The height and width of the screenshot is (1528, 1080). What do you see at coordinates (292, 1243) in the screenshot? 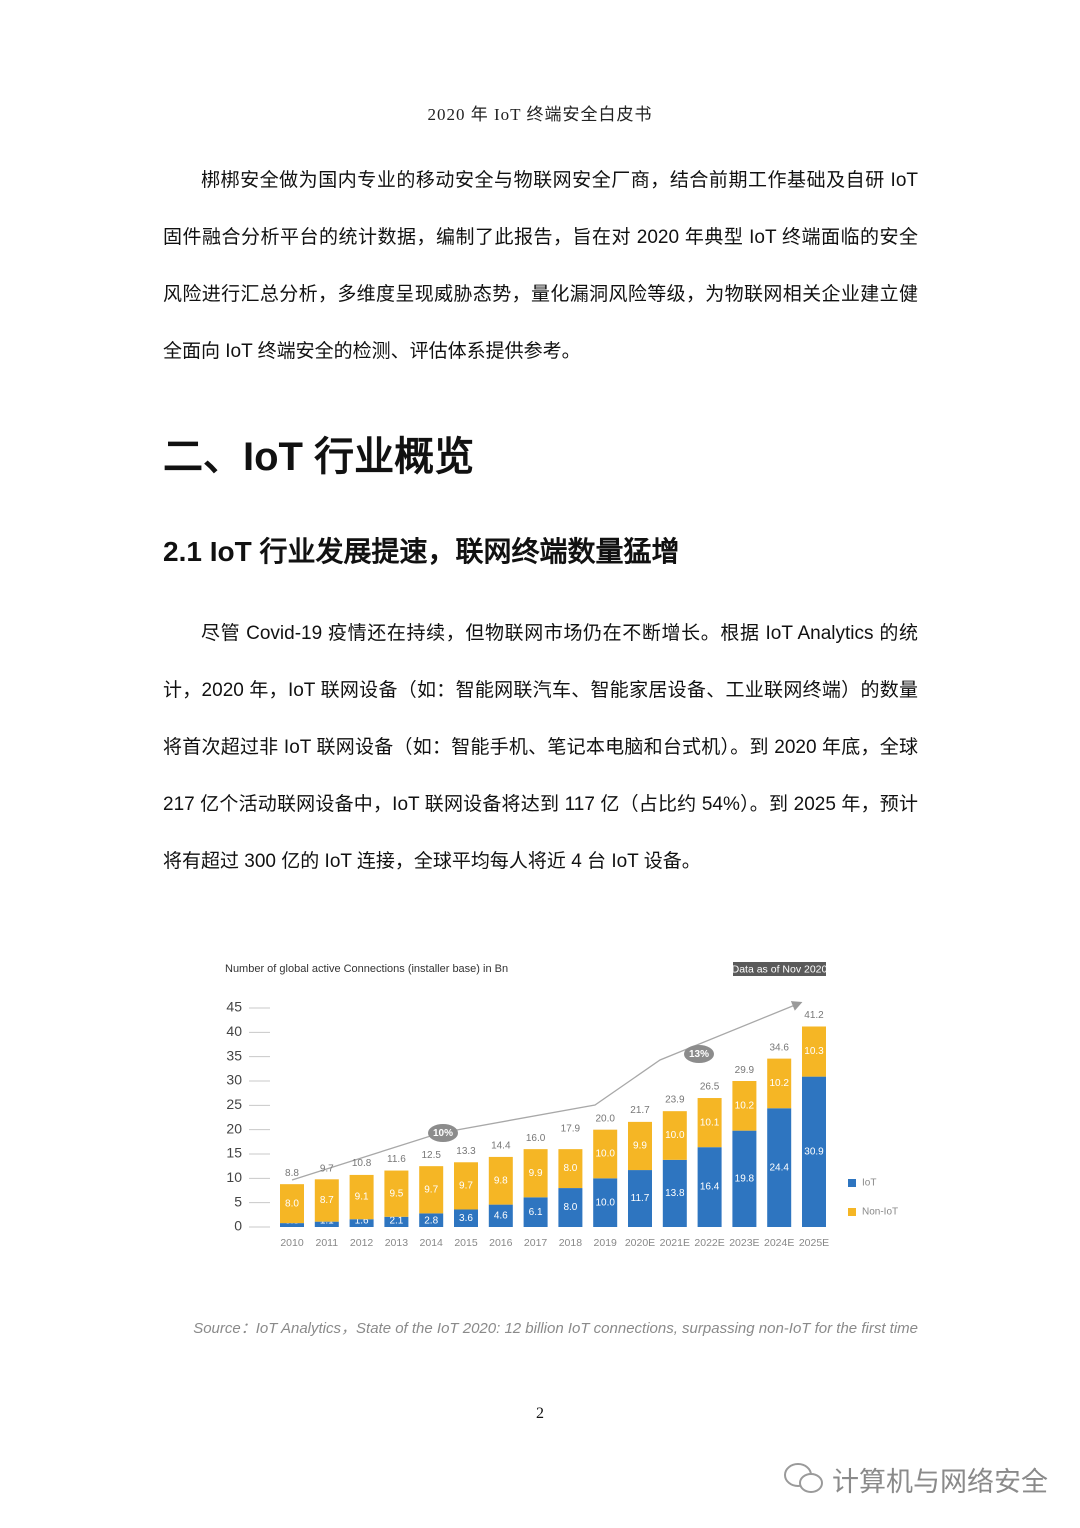
I see `x-tick-label: 2010` at bounding box center [292, 1243].